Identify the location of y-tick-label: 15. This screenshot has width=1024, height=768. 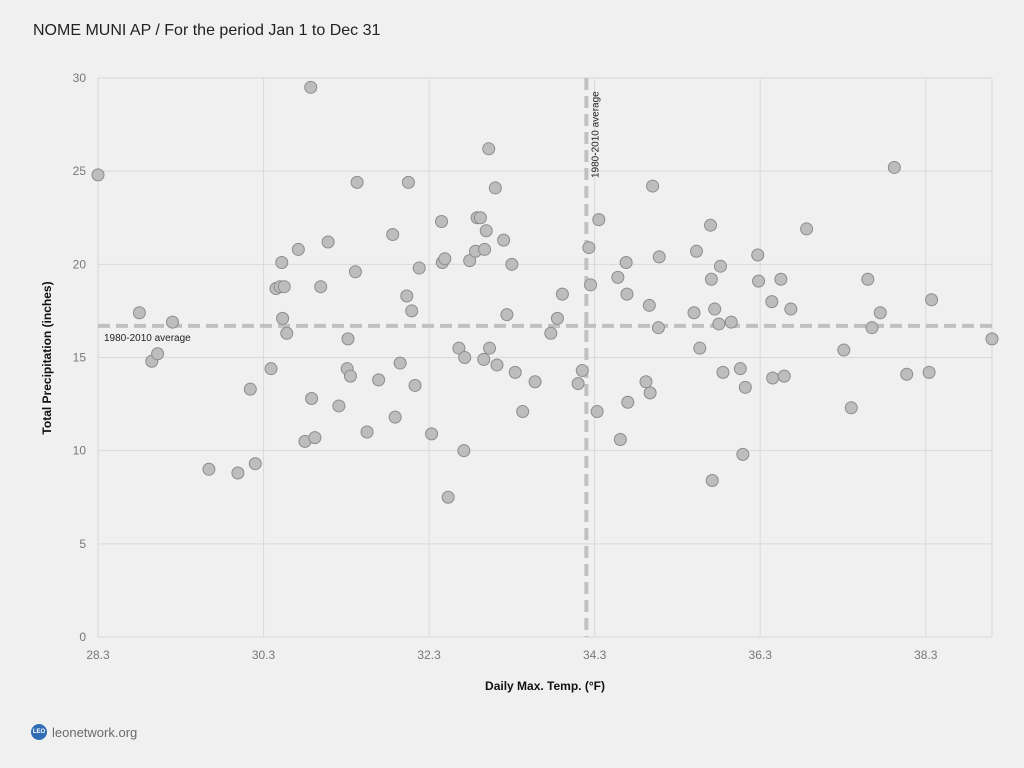
(80, 358).